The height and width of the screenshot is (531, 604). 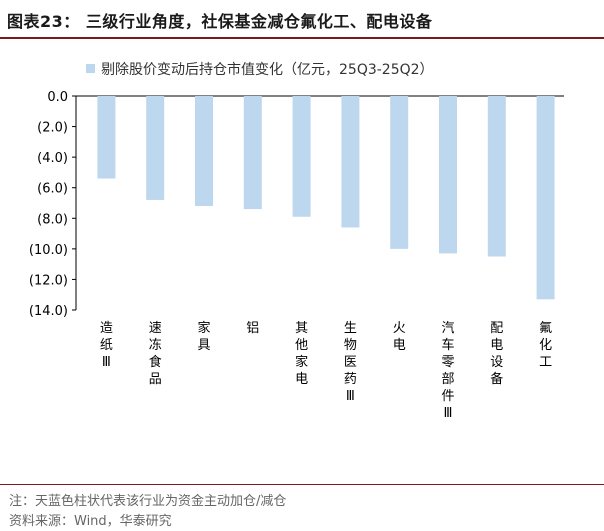 I want to click on category-label: 其他家电, so click(x=301, y=354).